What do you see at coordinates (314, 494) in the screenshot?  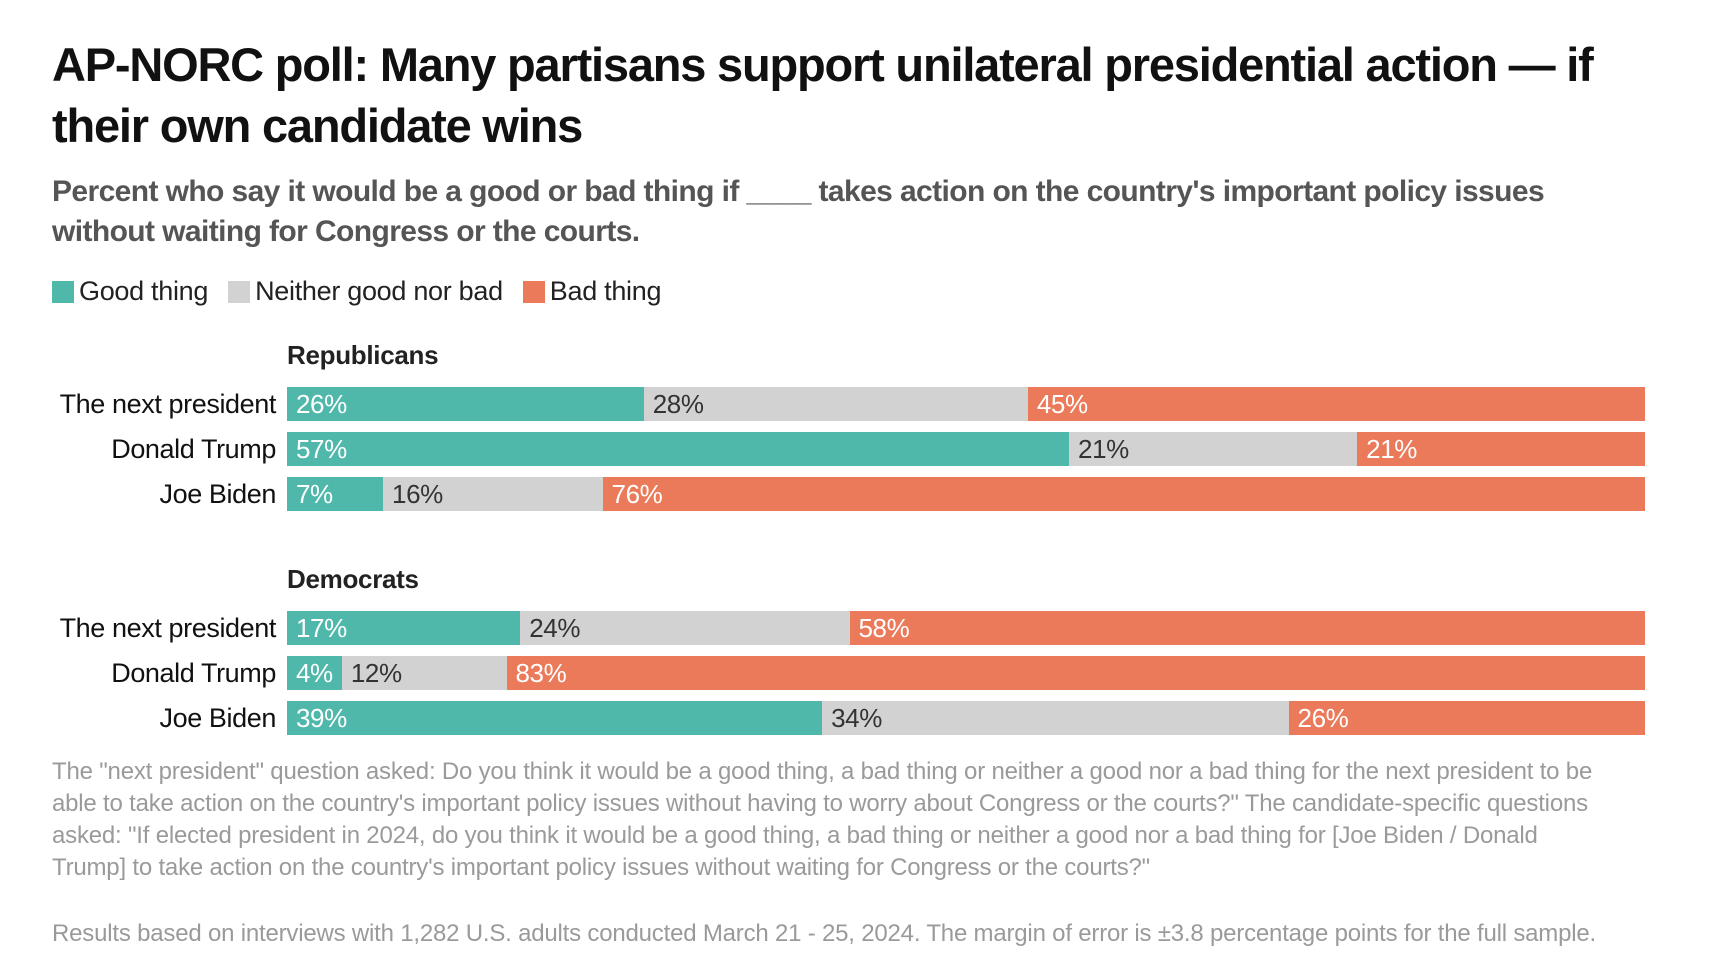 I see `data-label: 7%` at bounding box center [314, 494].